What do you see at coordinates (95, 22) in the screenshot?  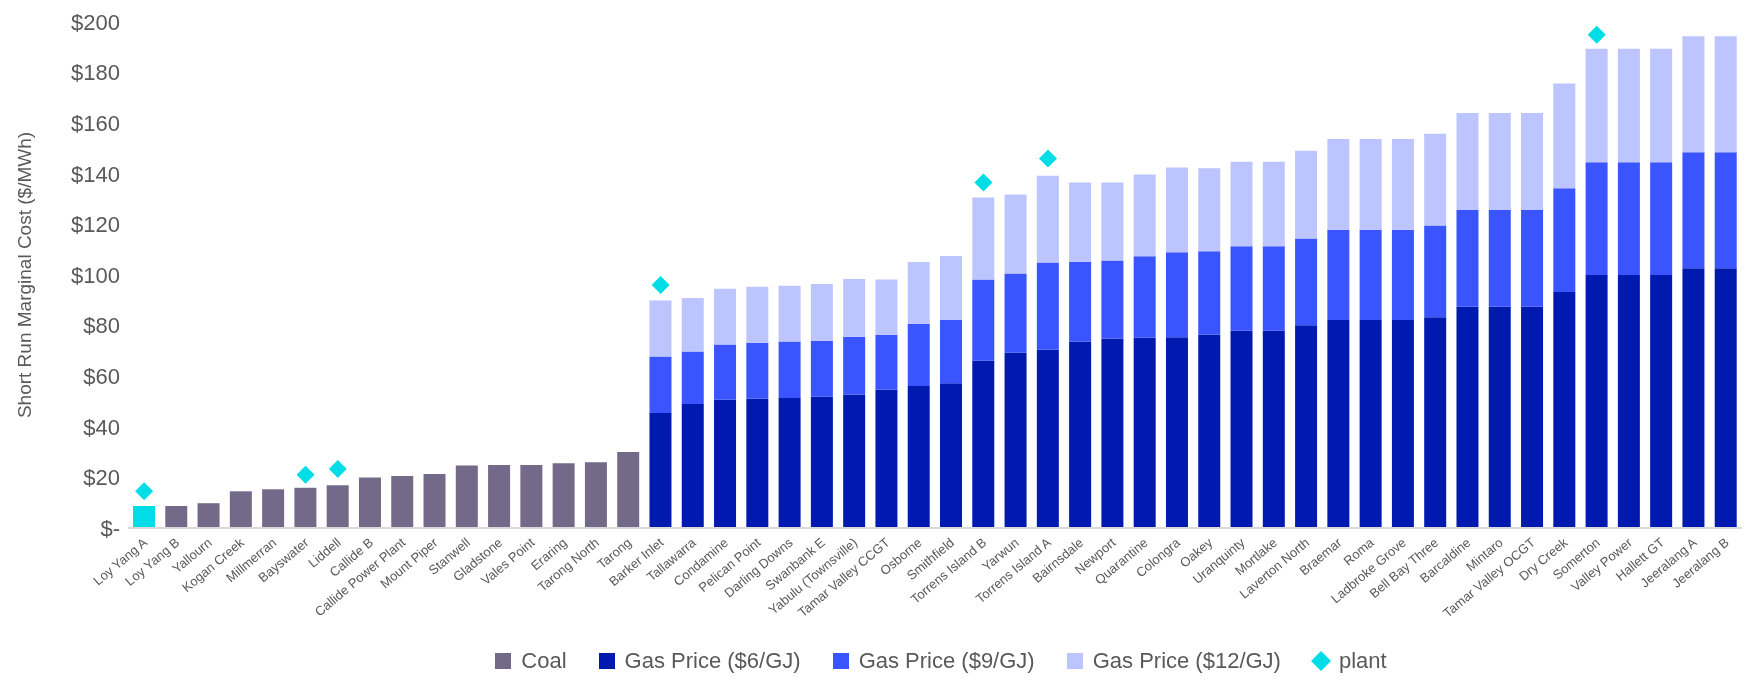 I see `y-tick-label: $200` at bounding box center [95, 22].